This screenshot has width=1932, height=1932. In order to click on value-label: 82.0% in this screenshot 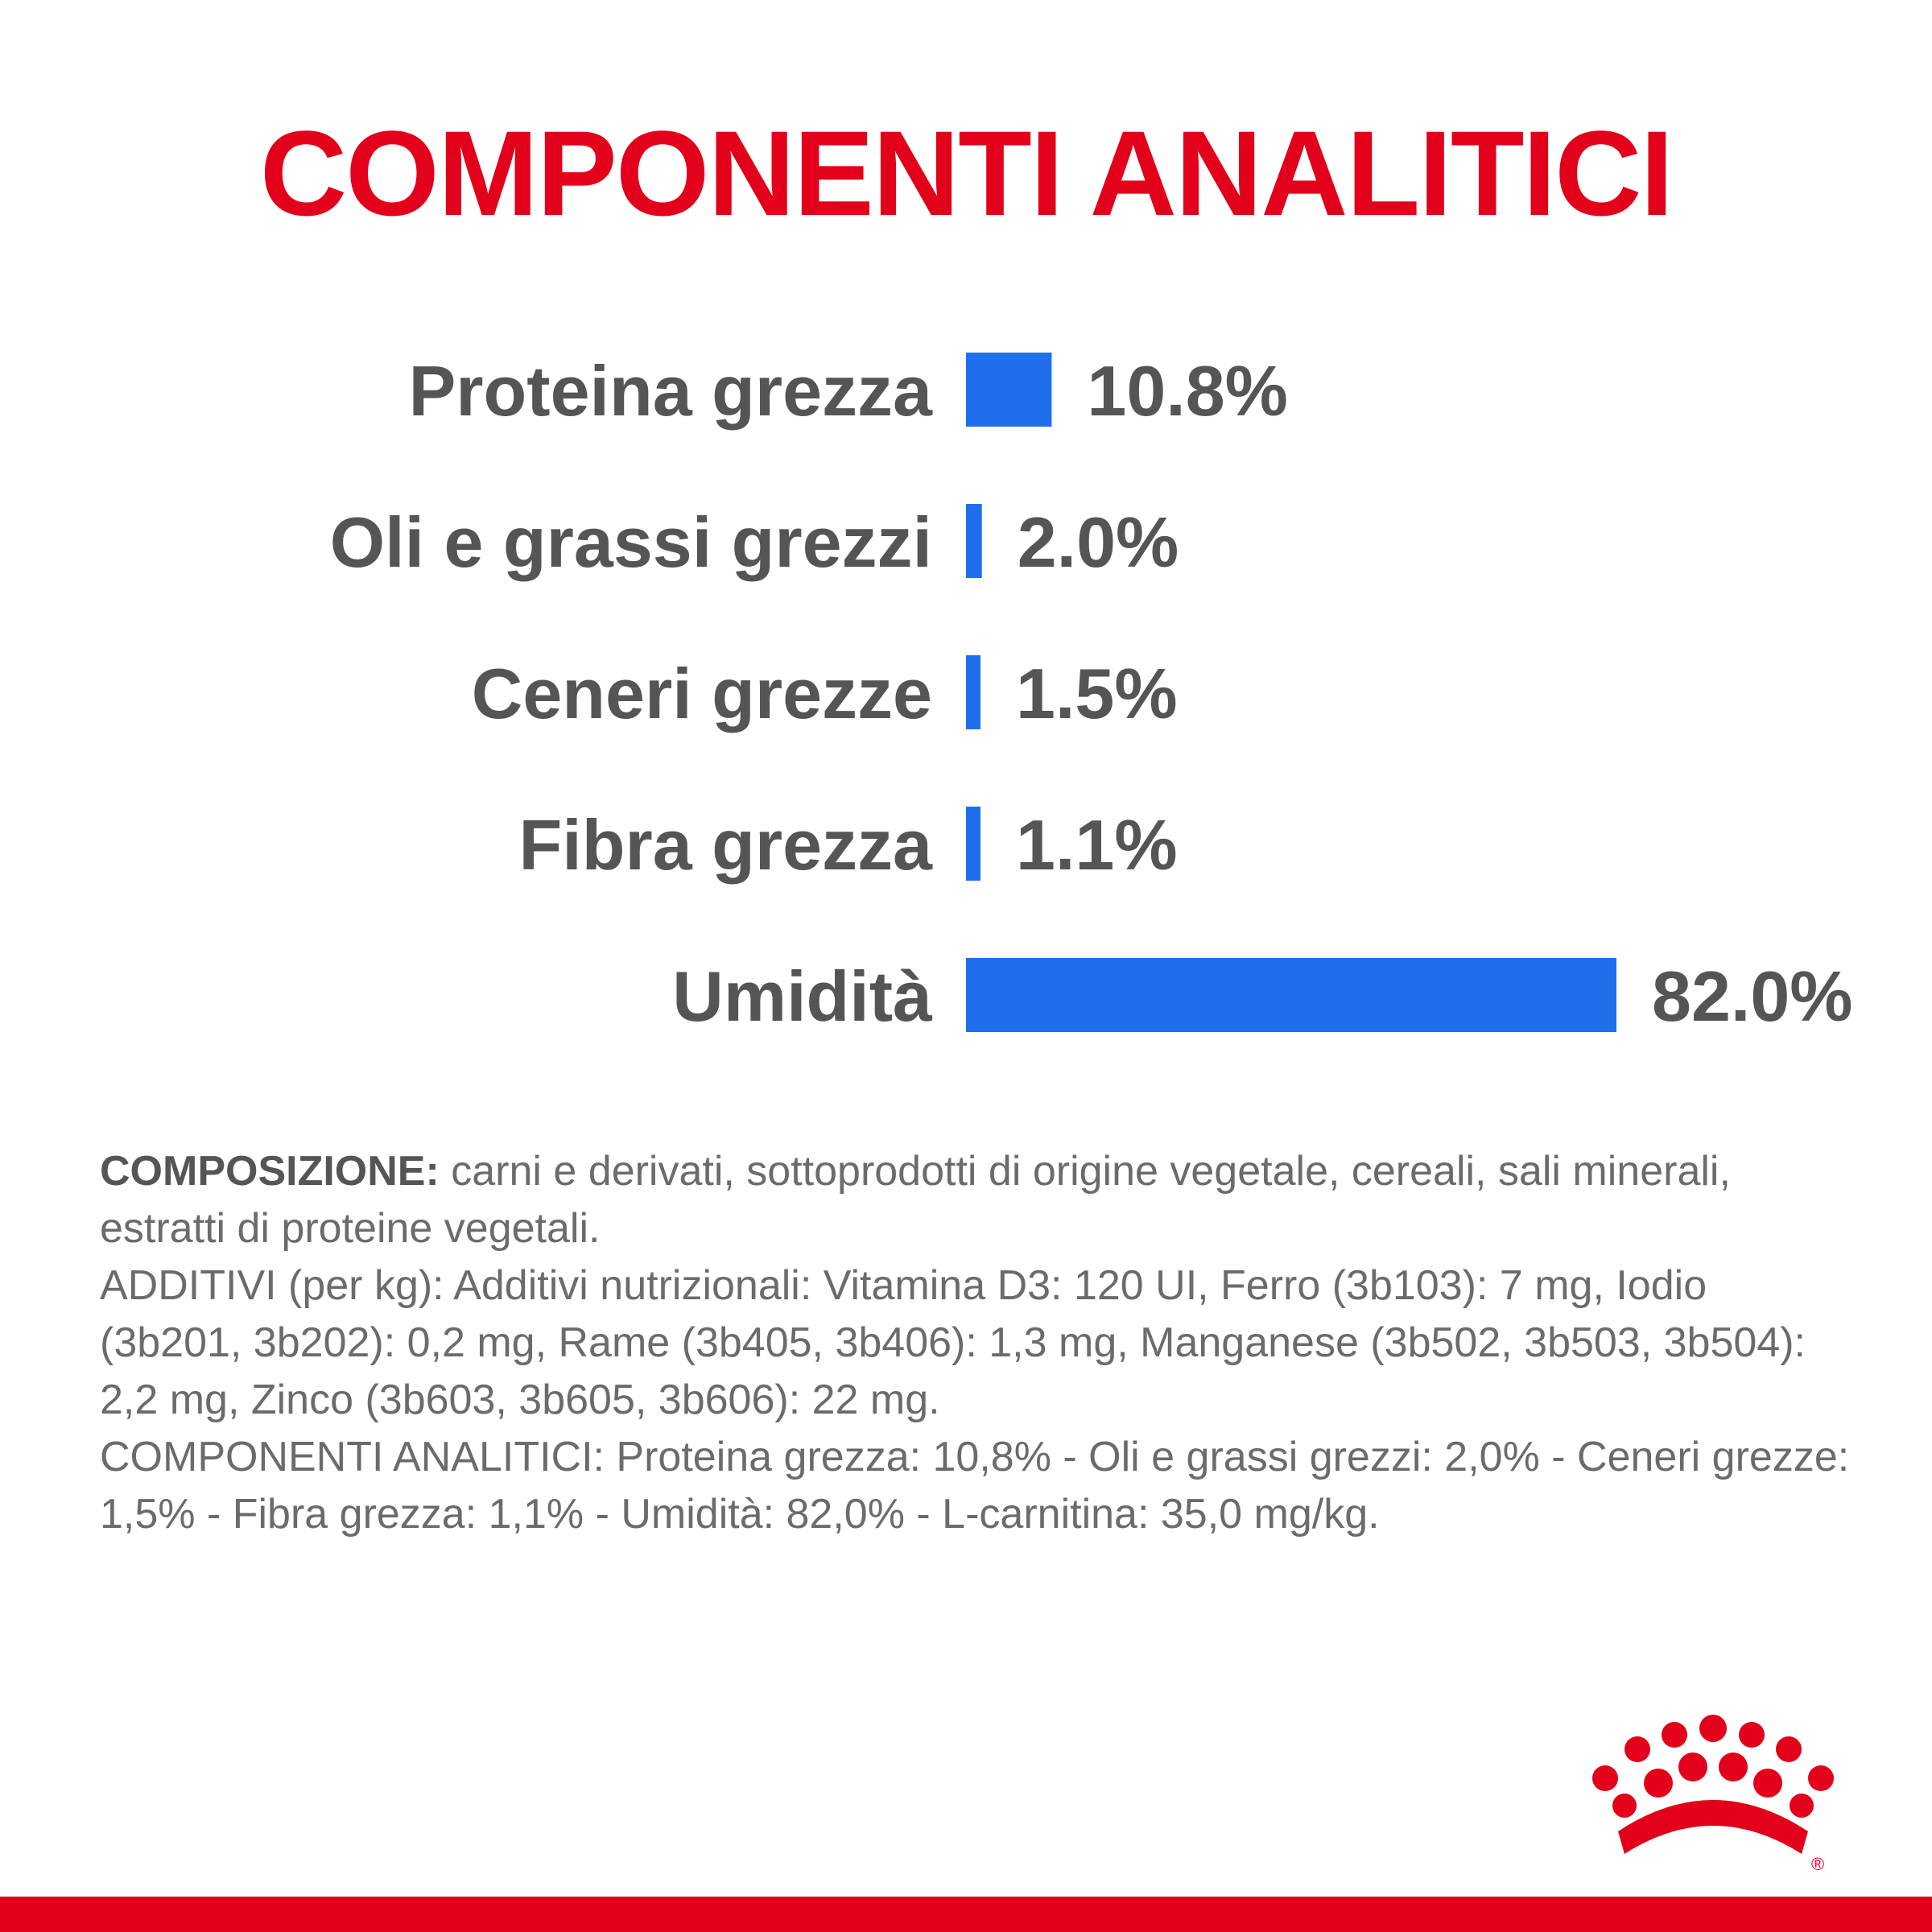, I will do `click(1752, 996)`.